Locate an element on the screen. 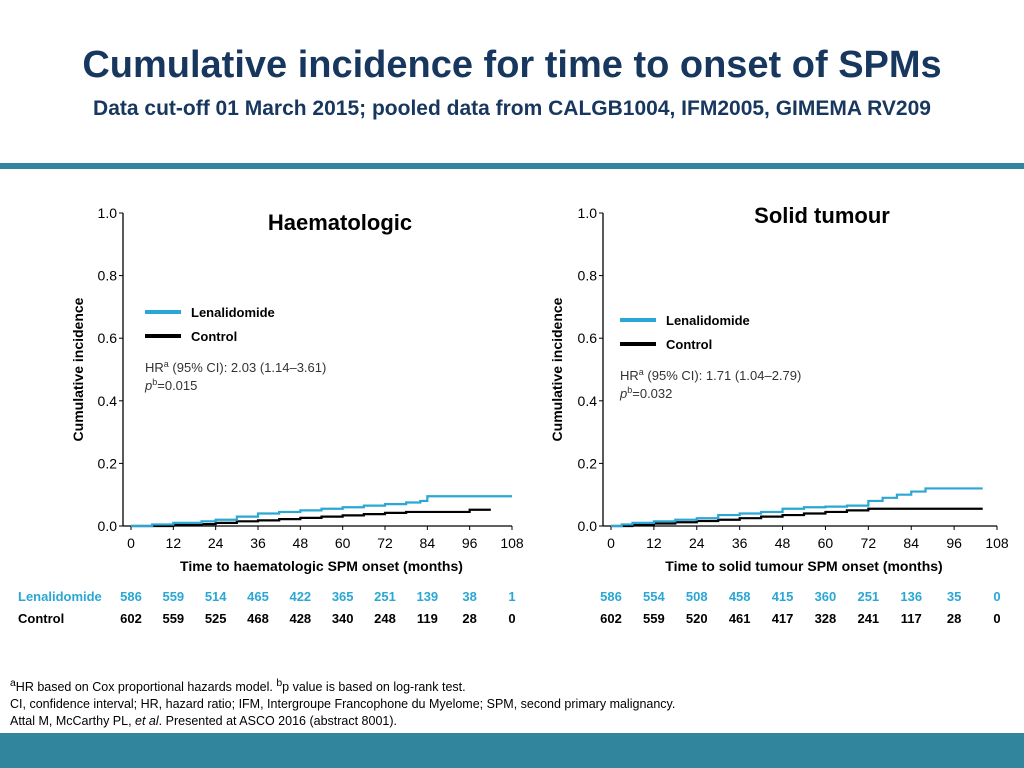 The image size is (1024, 768). chart2-risk-lenalidomide-value: 554 is located at coordinates (654, 596).